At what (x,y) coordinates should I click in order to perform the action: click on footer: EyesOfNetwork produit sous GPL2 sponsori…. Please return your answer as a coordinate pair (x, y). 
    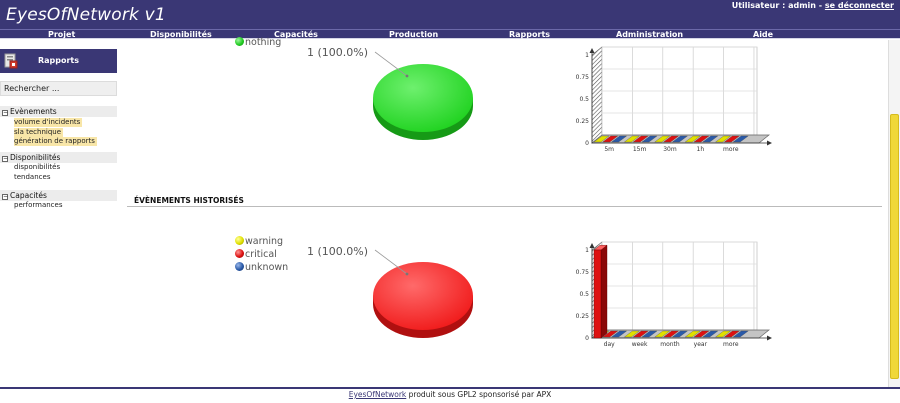
    Looking at the image, I should click on (450, 395).